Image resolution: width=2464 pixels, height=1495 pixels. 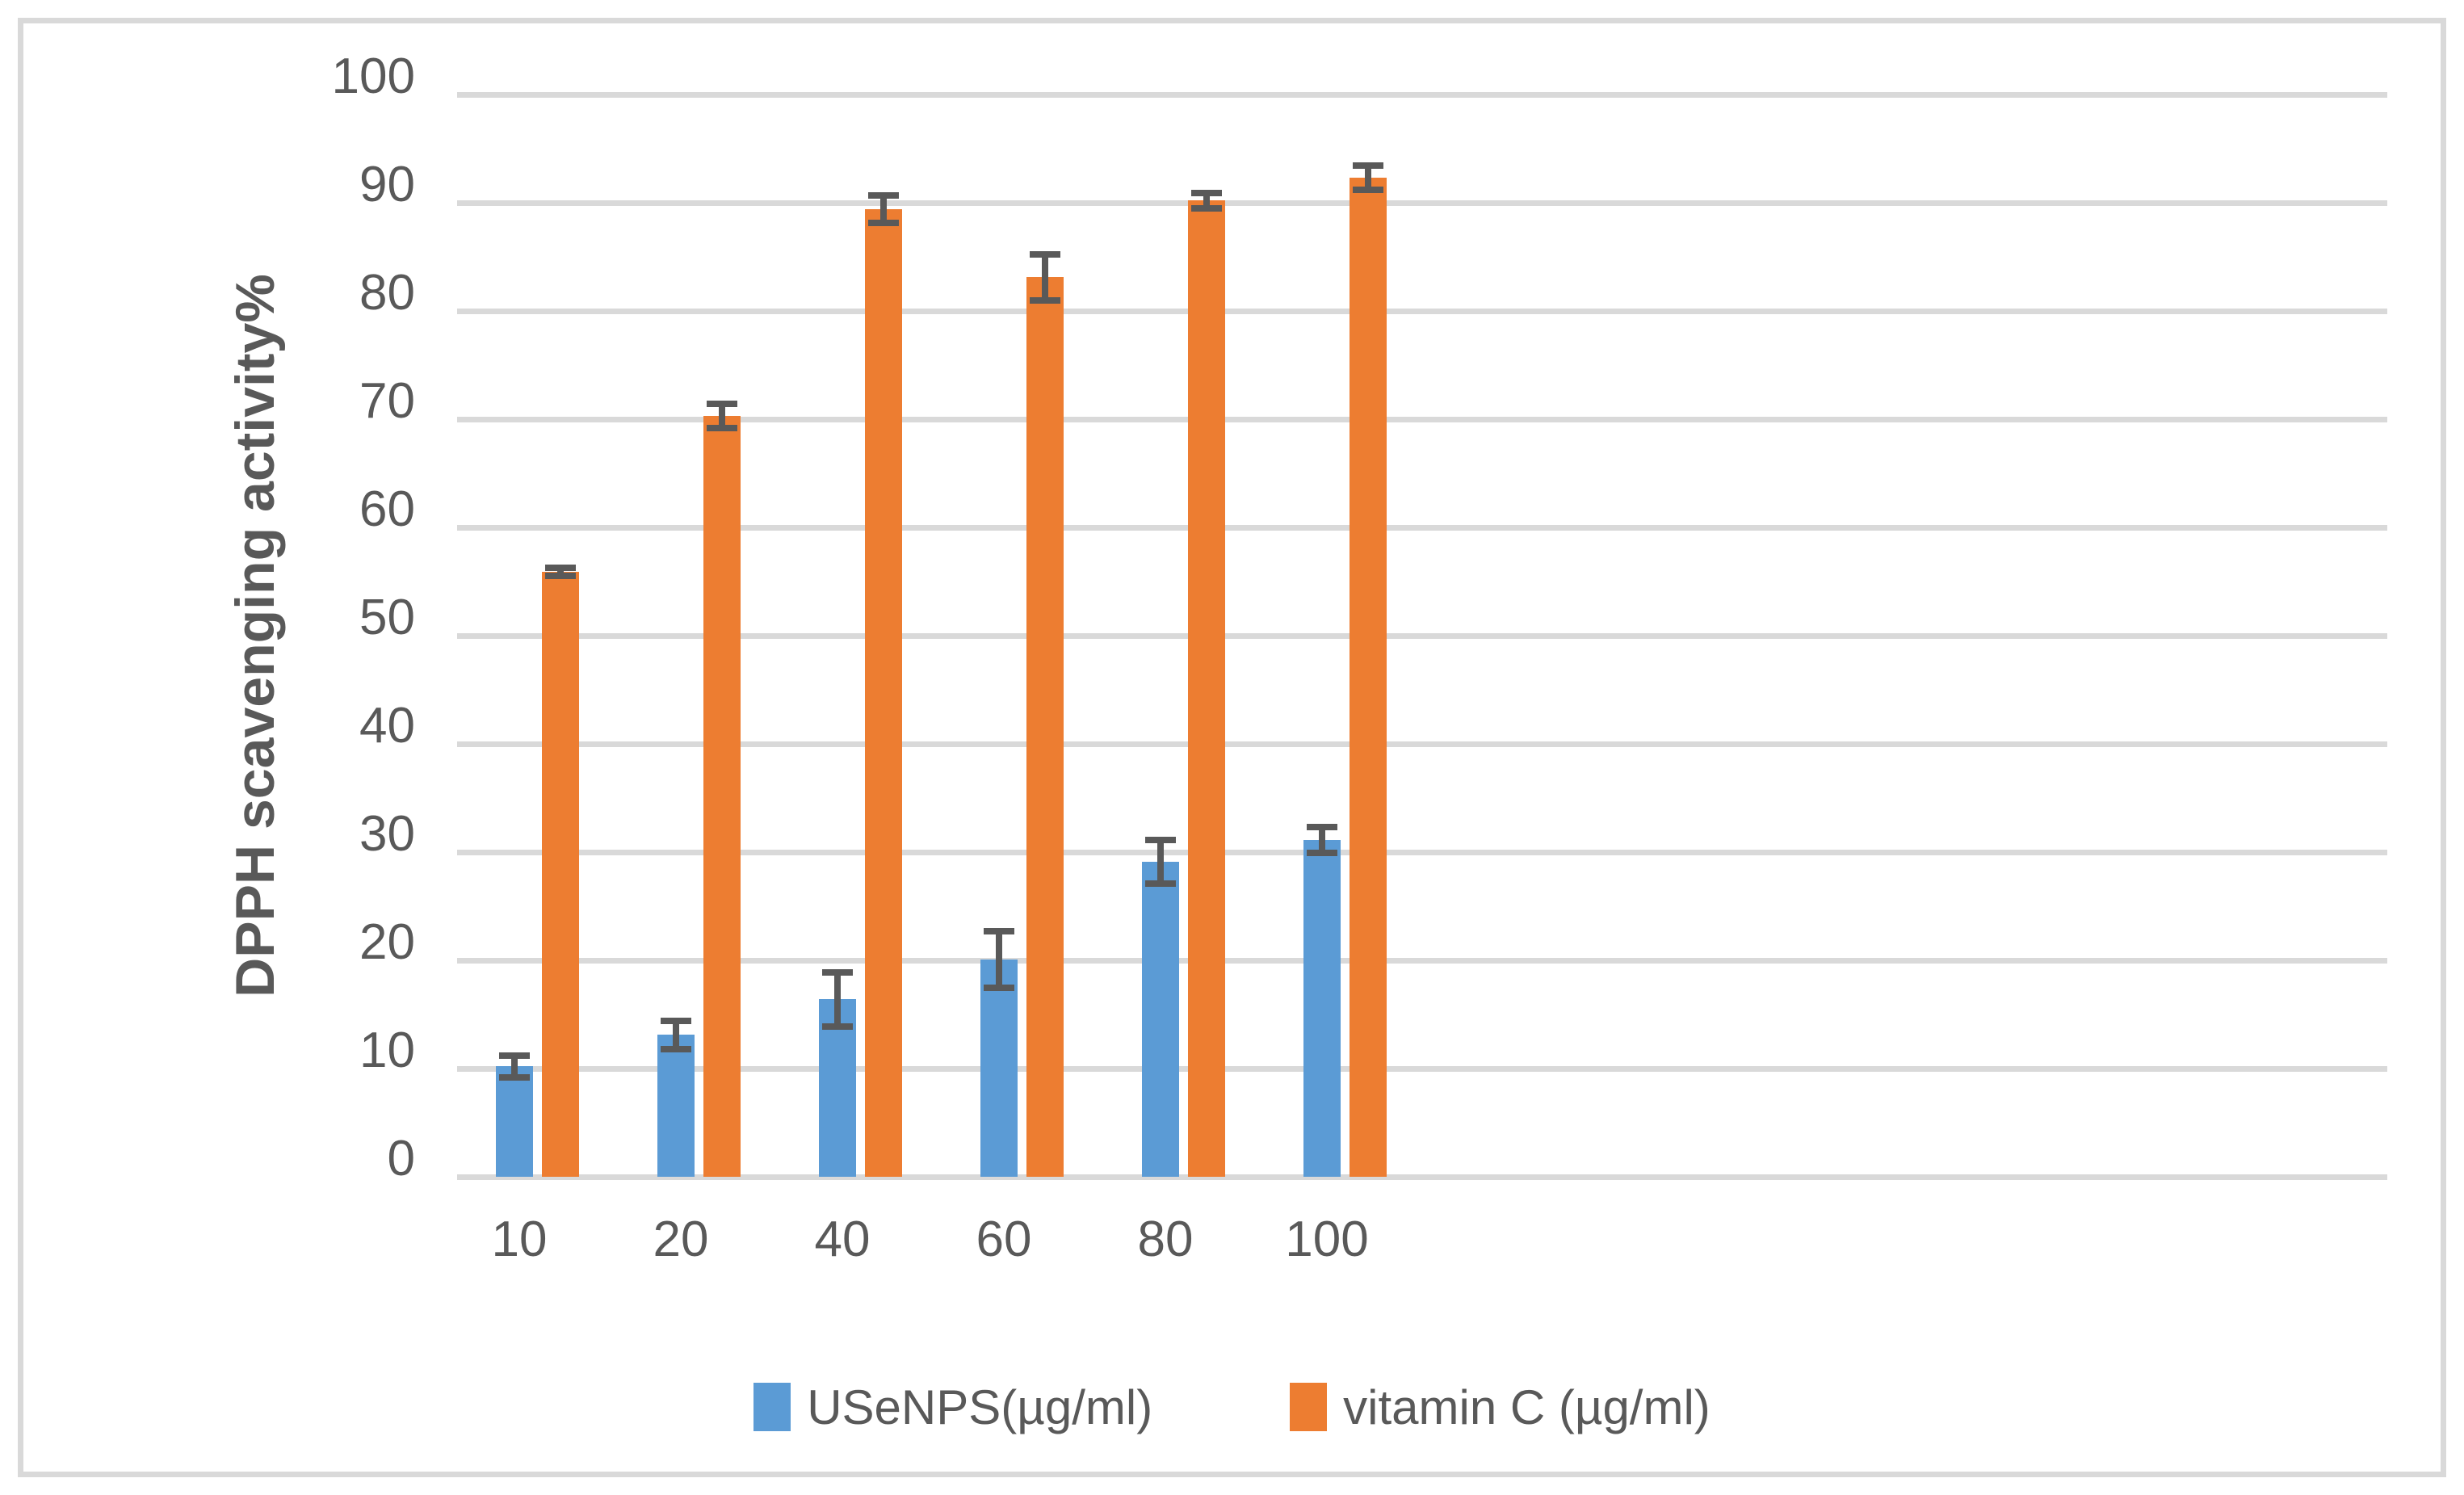 I want to click on vitamin-c-series-label: vitamin C (µg/ml), so click(x=1527, y=1407).